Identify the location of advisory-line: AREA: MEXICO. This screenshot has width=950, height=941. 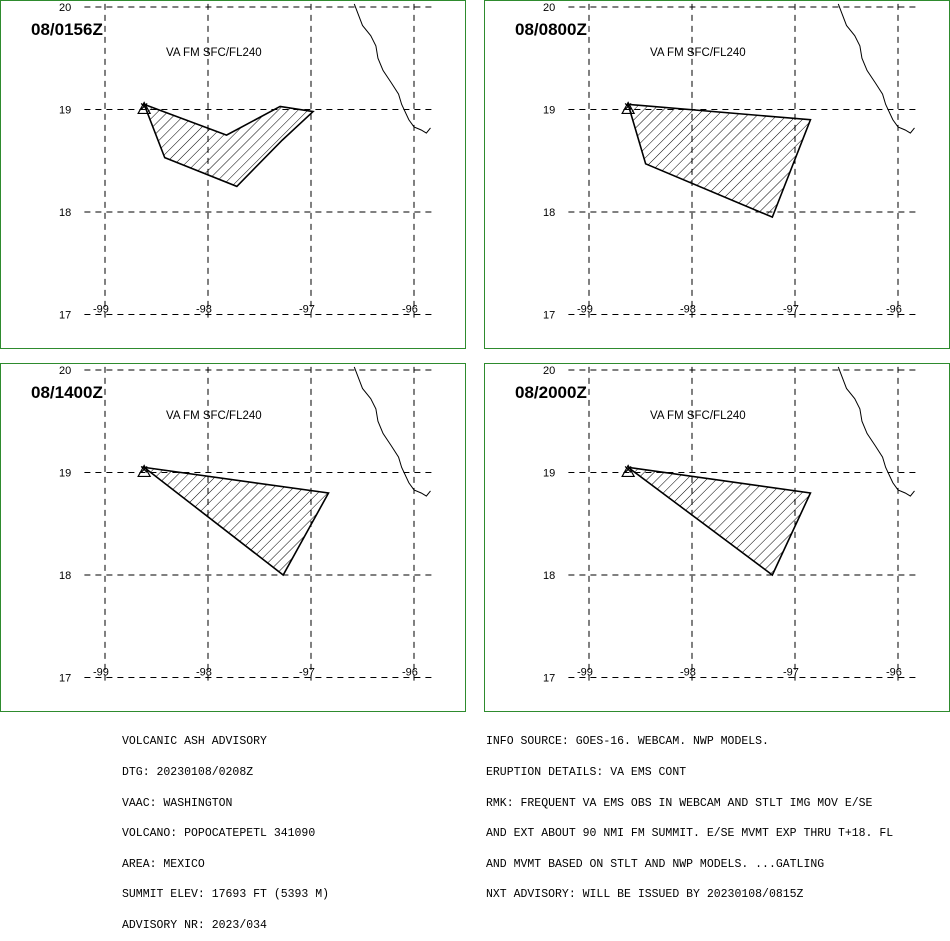
(163, 864).